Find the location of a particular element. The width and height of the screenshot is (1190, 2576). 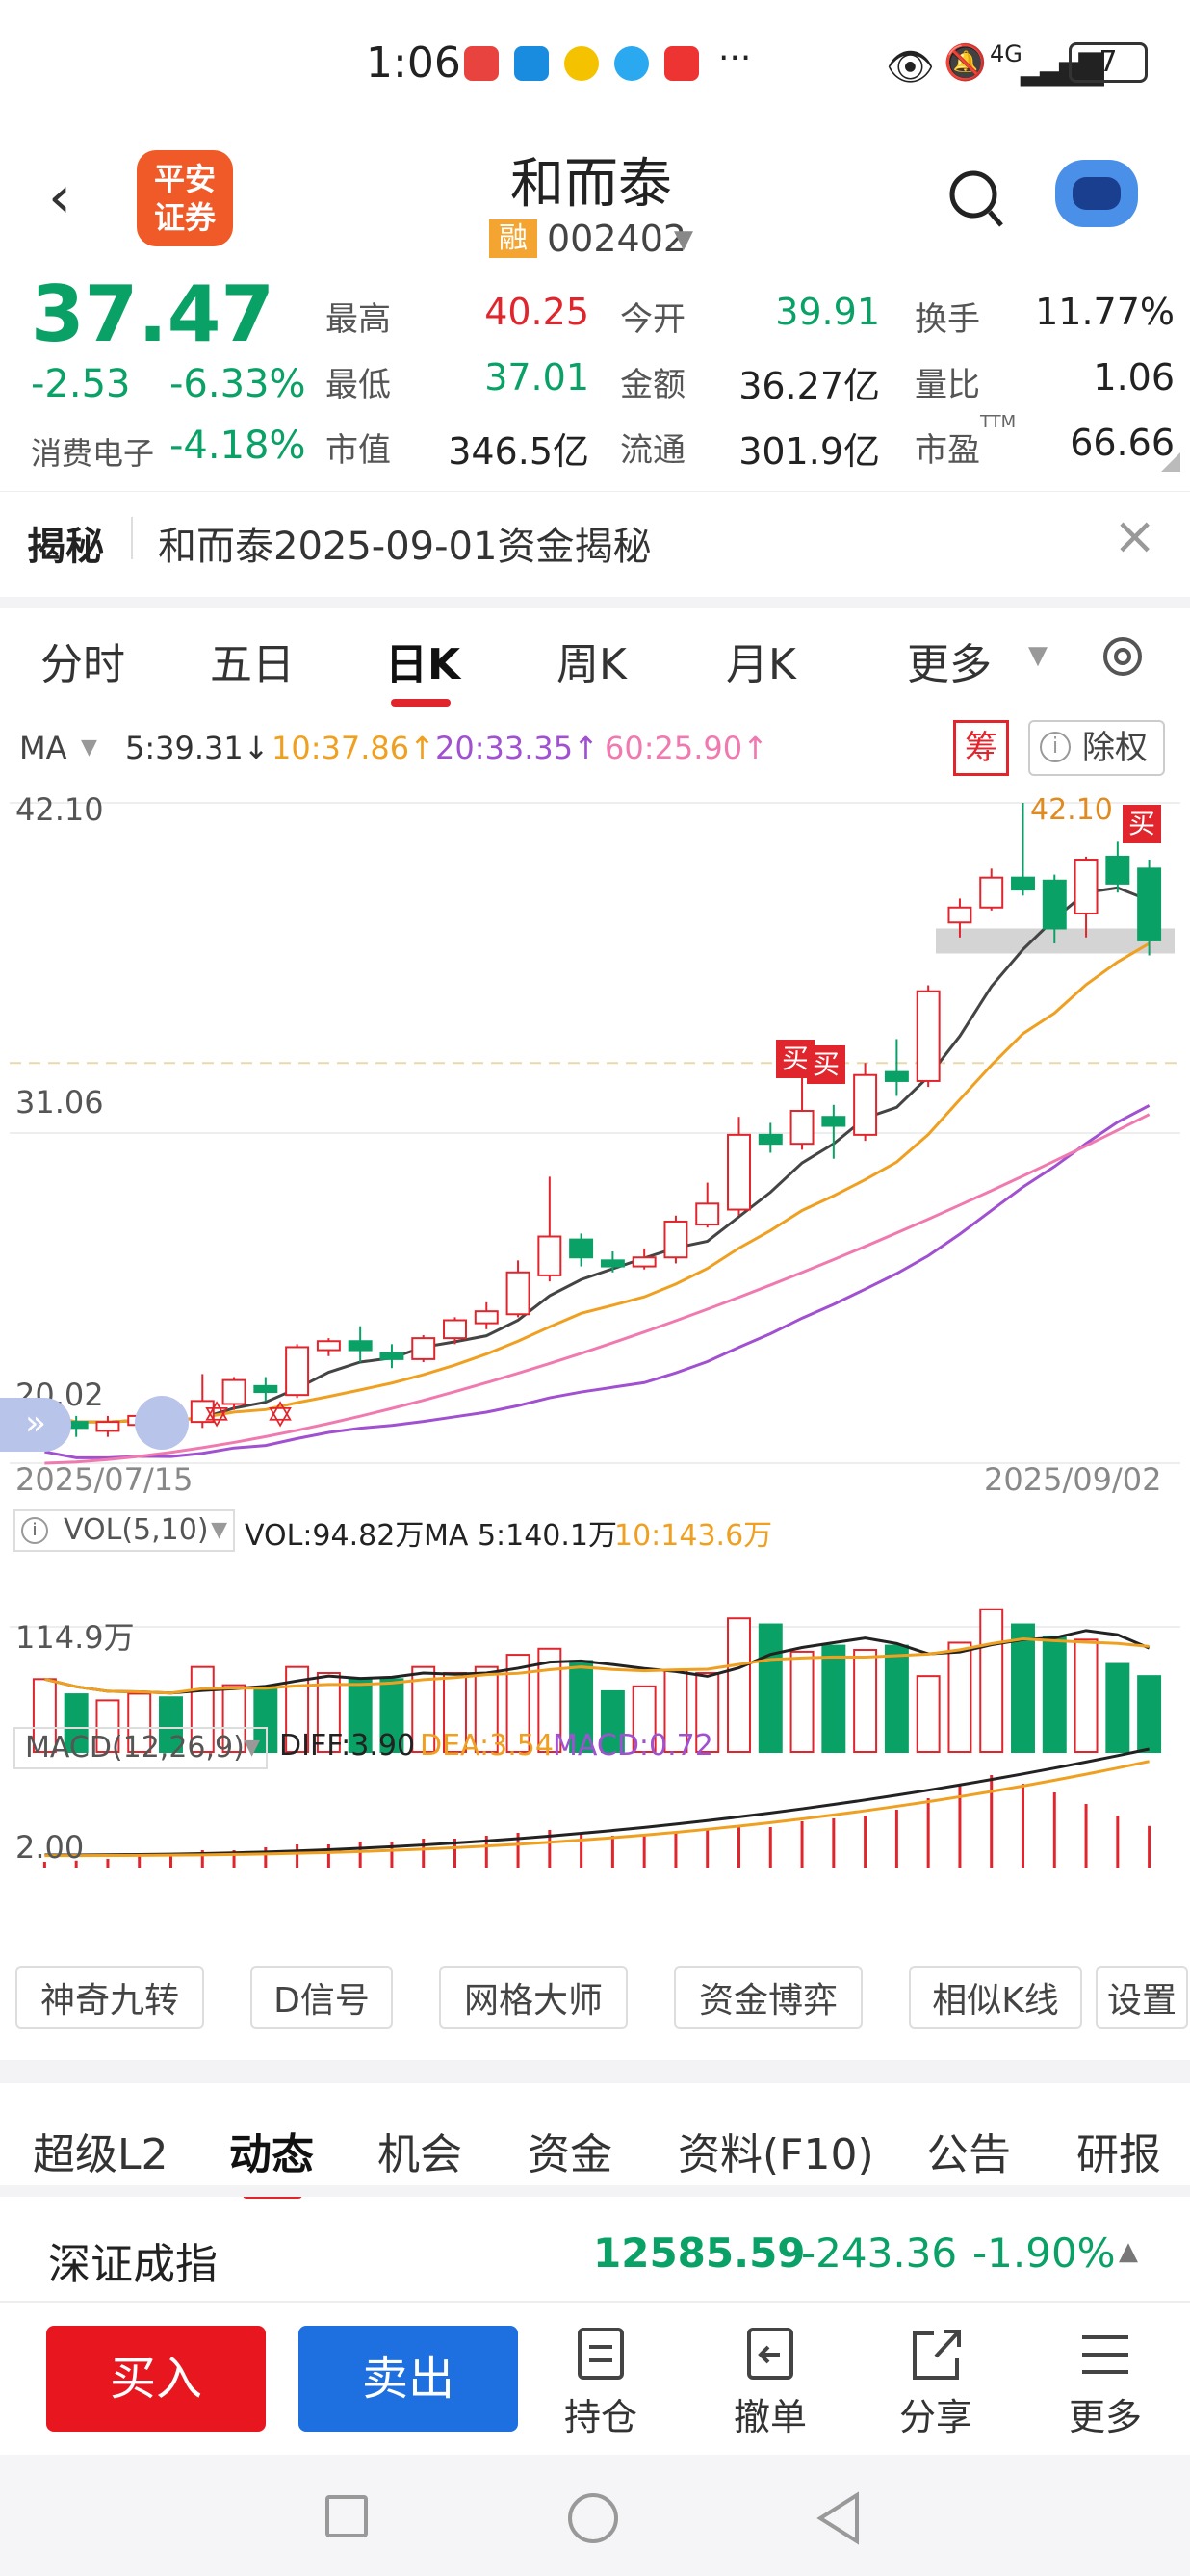

capital-reveal-banner: 揭秘 和而泰2025-09-01资金揭秘 × is located at coordinates (595, 539).